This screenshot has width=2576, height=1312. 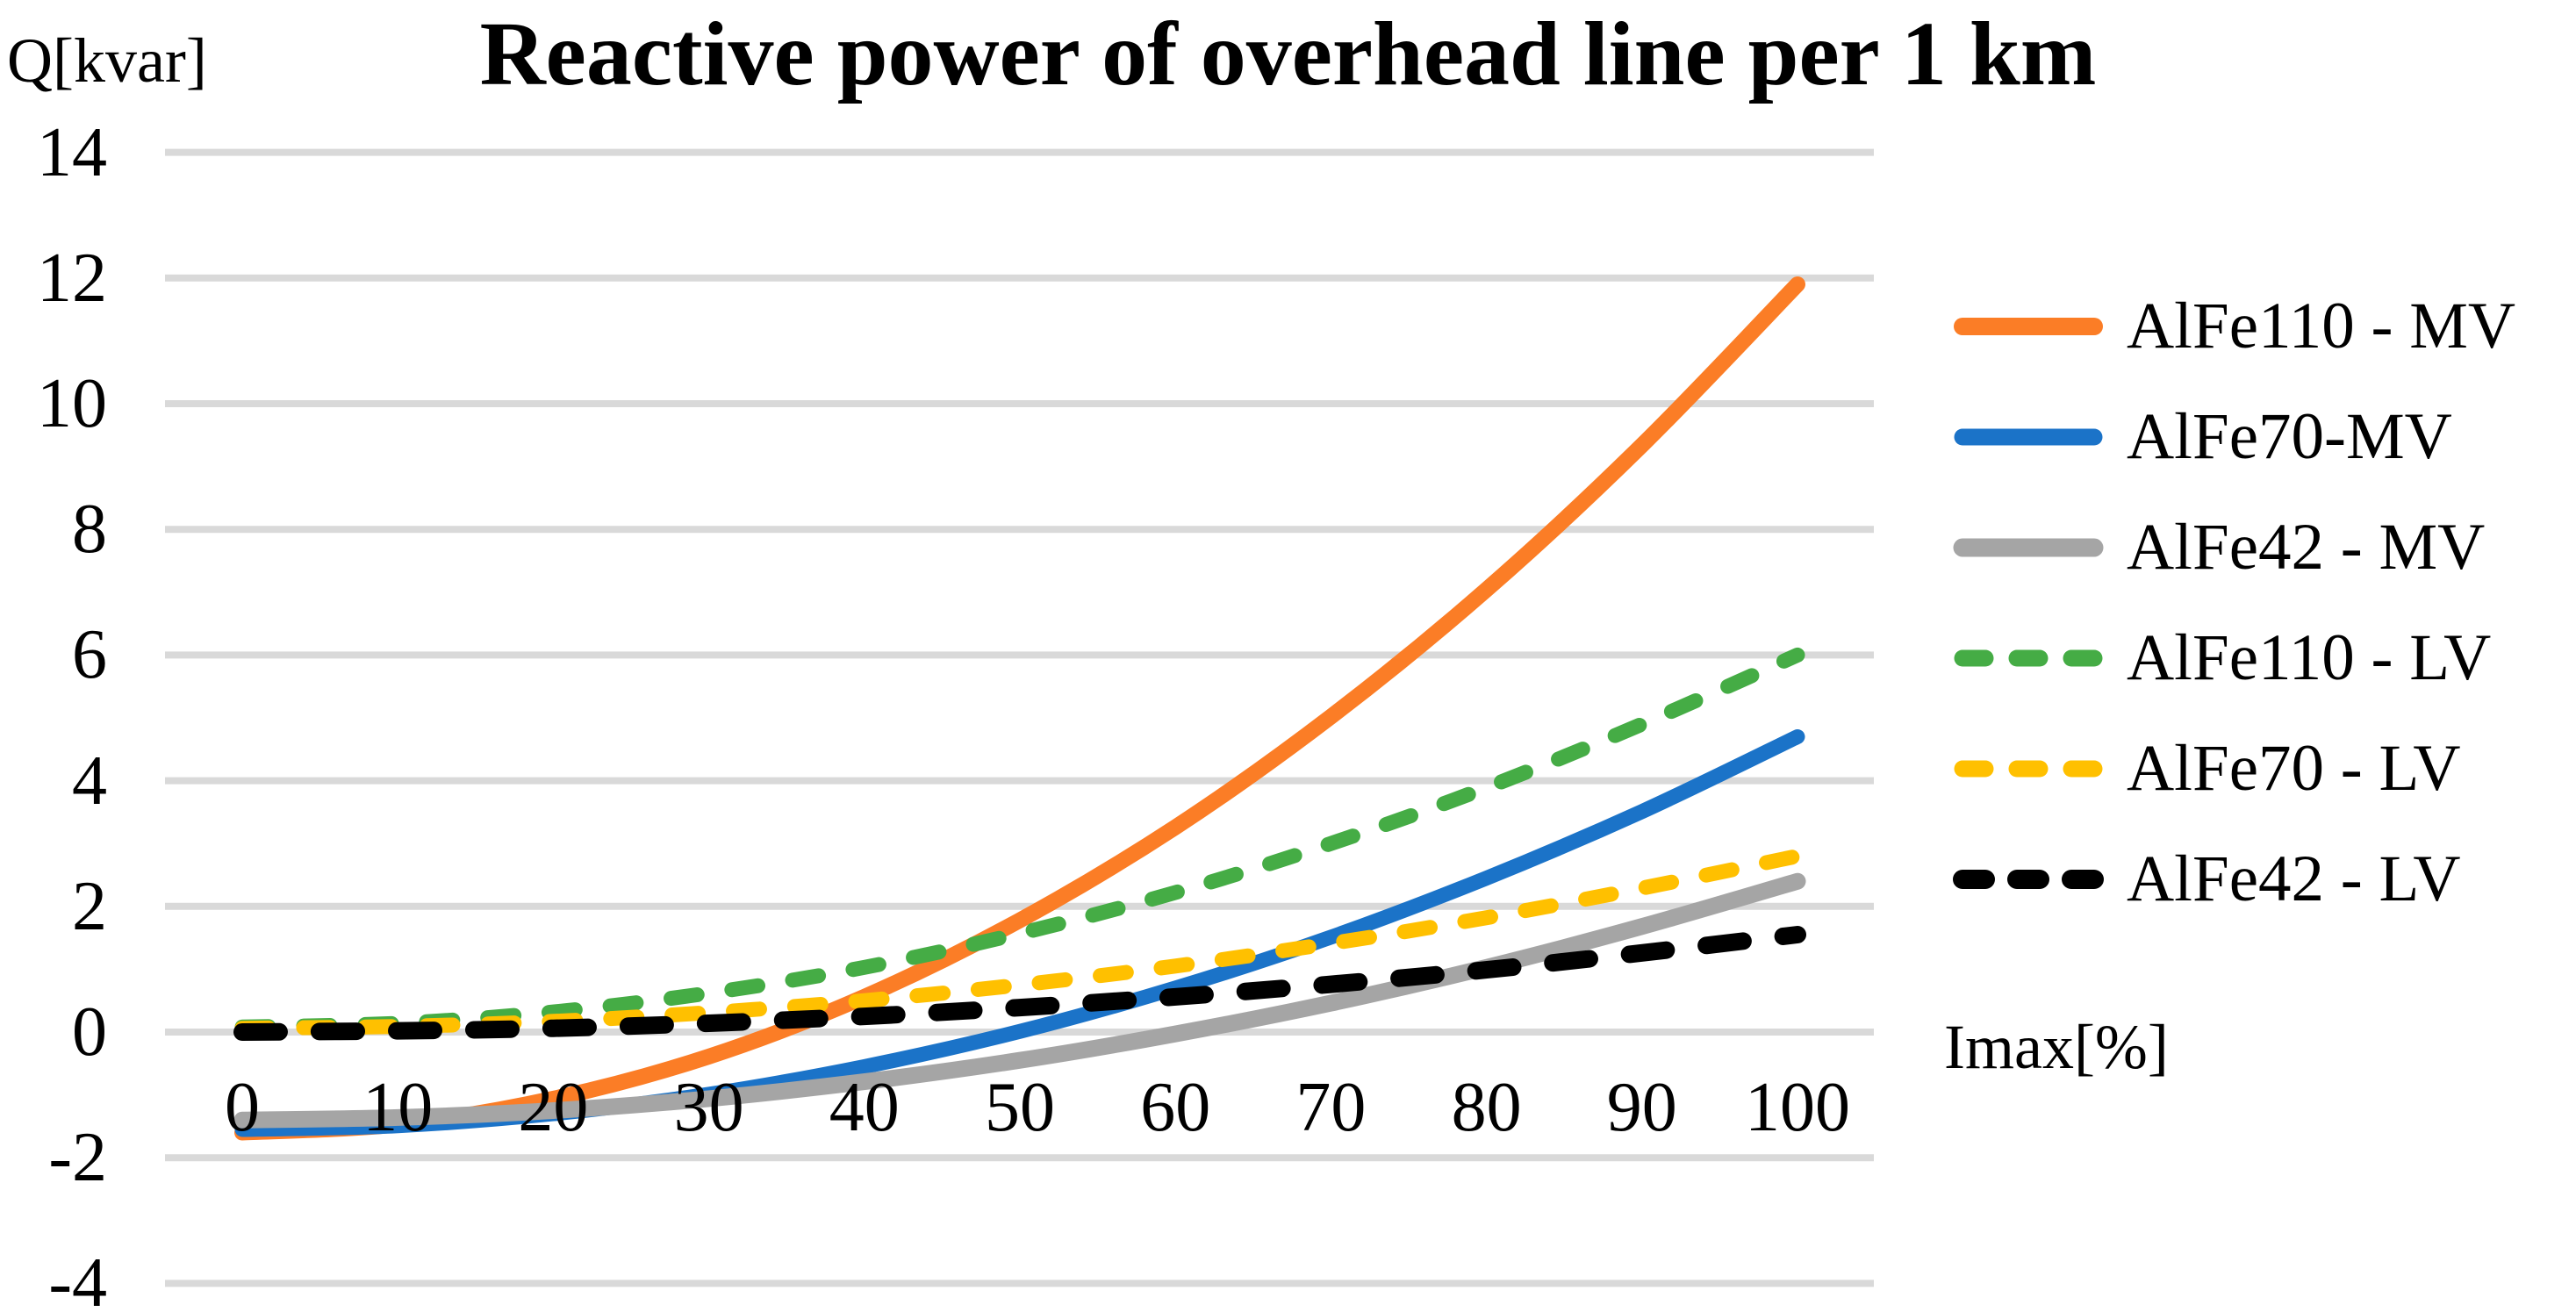 What do you see at coordinates (2322, 326) in the screenshot?
I see `legend-label: AlFe110 - MV` at bounding box center [2322, 326].